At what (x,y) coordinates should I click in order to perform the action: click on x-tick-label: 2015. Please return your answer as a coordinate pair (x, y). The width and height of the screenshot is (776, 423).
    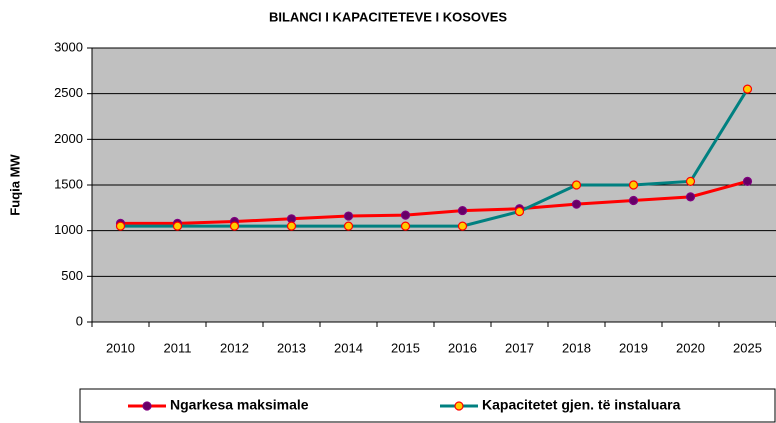
    Looking at the image, I should click on (405, 347).